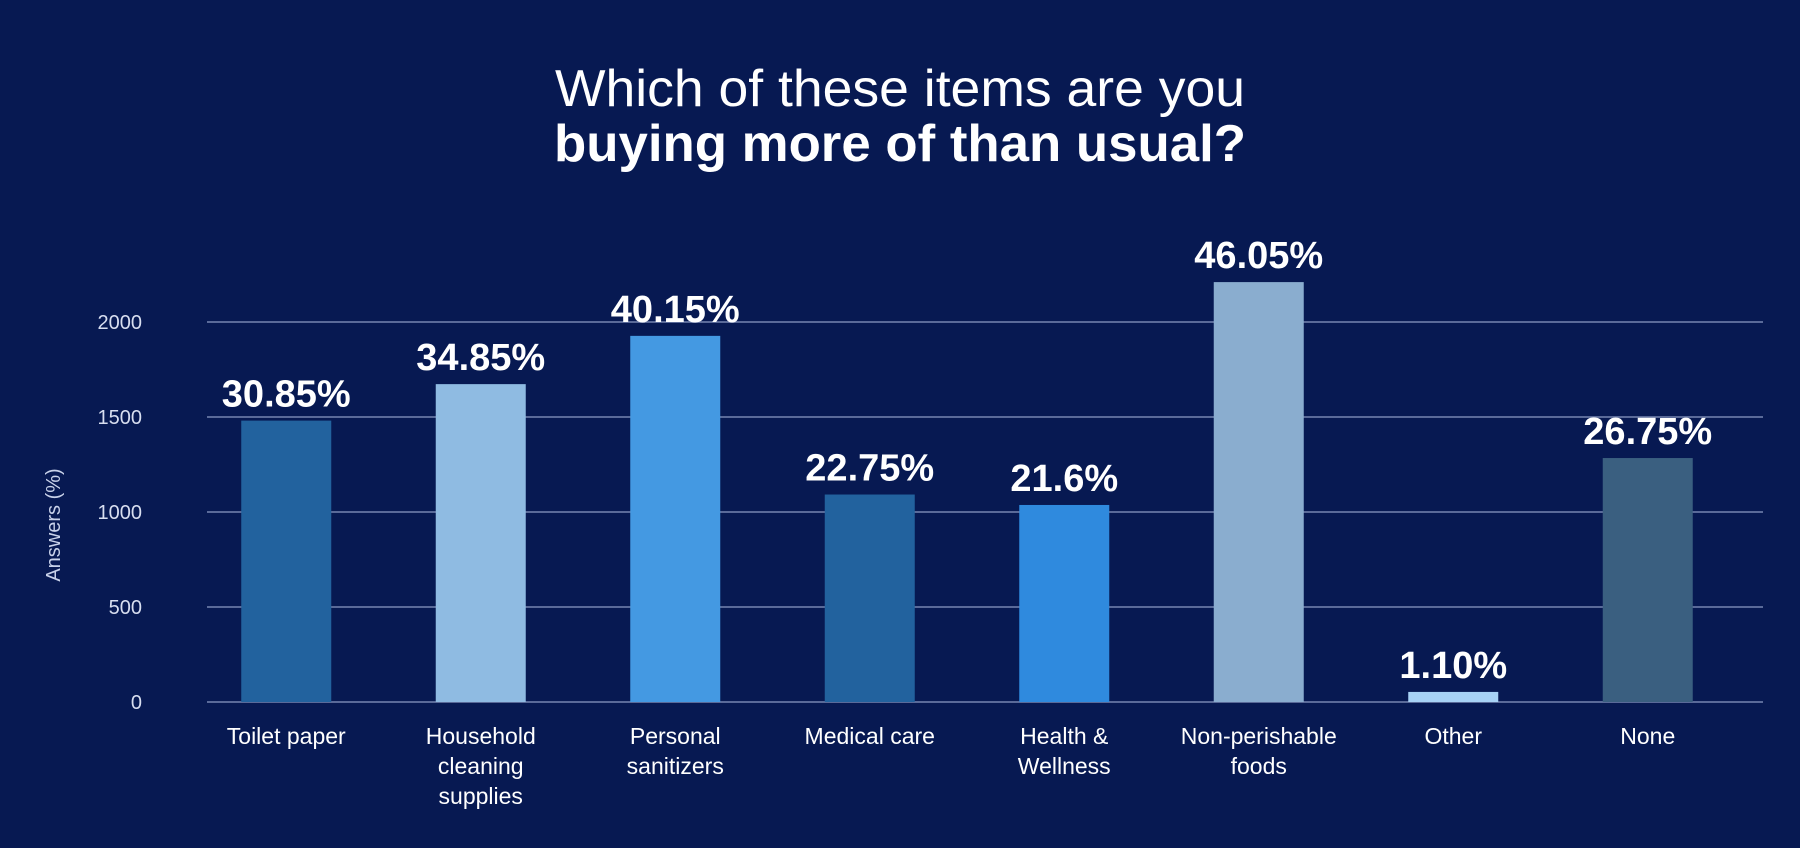 The image size is (1800, 848). I want to click on data-label: 21.6%, so click(1064, 479).